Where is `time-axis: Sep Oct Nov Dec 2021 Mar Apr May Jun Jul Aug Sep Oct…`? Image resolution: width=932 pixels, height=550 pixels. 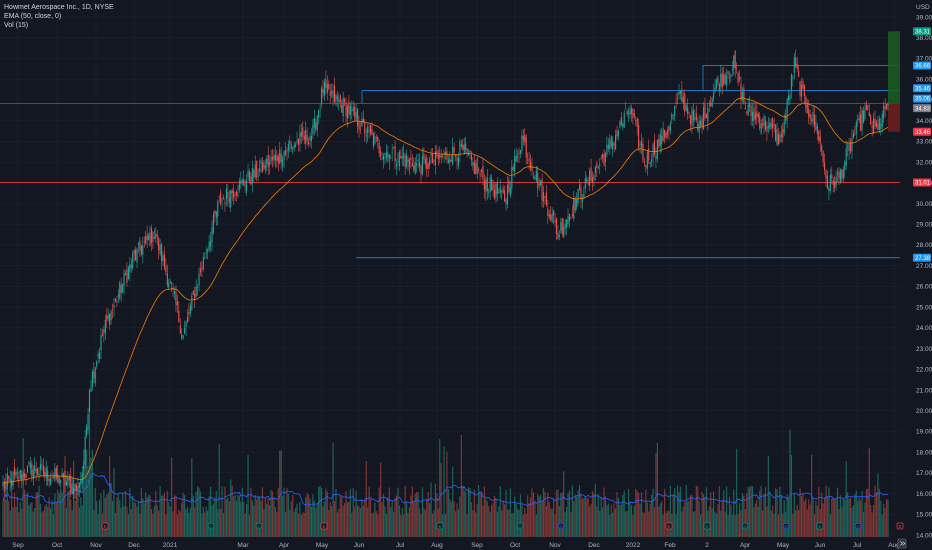
time-axis: Sep Oct Nov Dec 2021 Mar Apr May Jun Jul Aug Sep Oct… is located at coordinates (456, 545).